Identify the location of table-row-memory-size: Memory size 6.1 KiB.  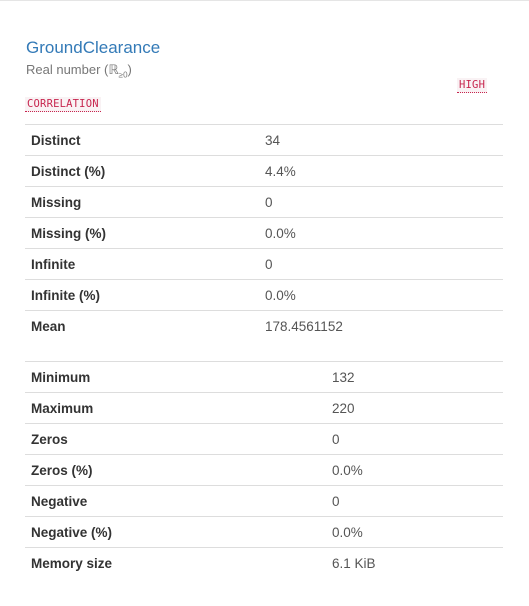
(264, 562).